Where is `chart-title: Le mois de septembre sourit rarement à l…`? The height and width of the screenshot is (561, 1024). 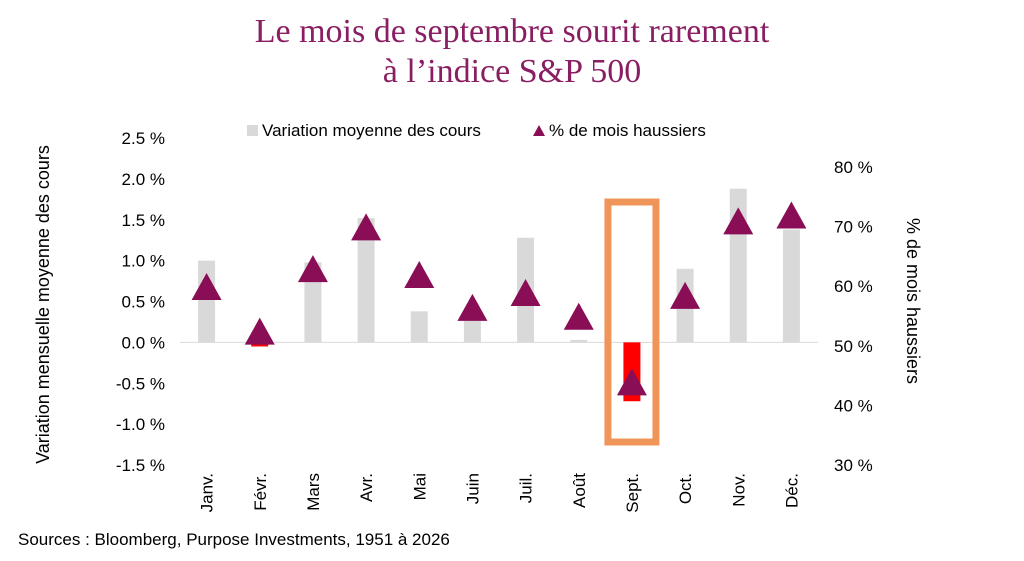 chart-title: Le mois de septembre sourit rarement à l… is located at coordinates (512, 52).